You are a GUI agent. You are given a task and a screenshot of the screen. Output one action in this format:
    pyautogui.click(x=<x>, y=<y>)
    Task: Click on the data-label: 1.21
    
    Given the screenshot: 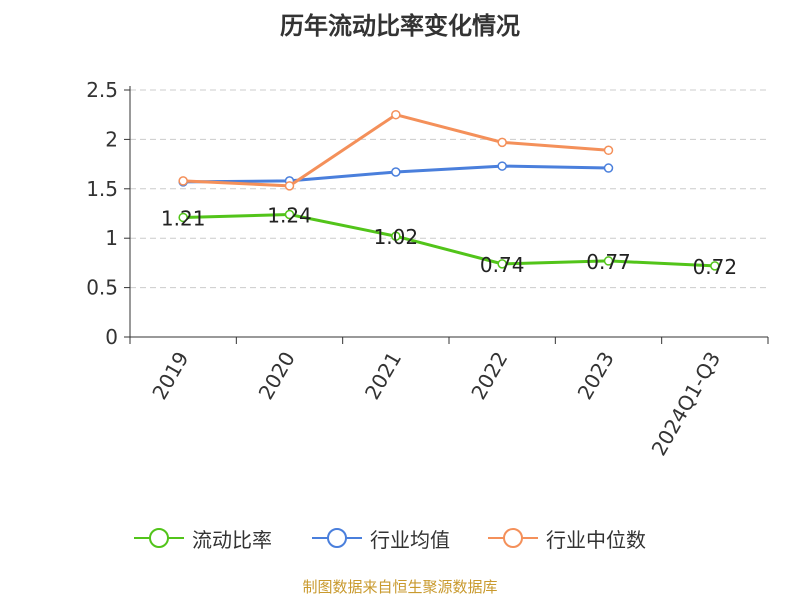 What is the action you would take?
    pyautogui.click(x=183, y=218)
    